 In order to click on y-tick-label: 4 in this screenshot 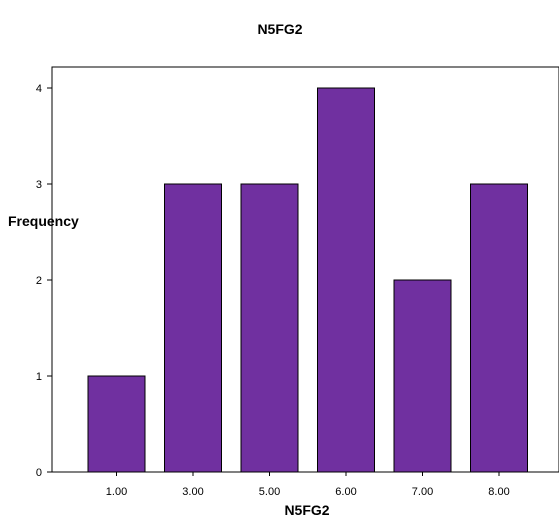, I will do `click(39, 89)`.